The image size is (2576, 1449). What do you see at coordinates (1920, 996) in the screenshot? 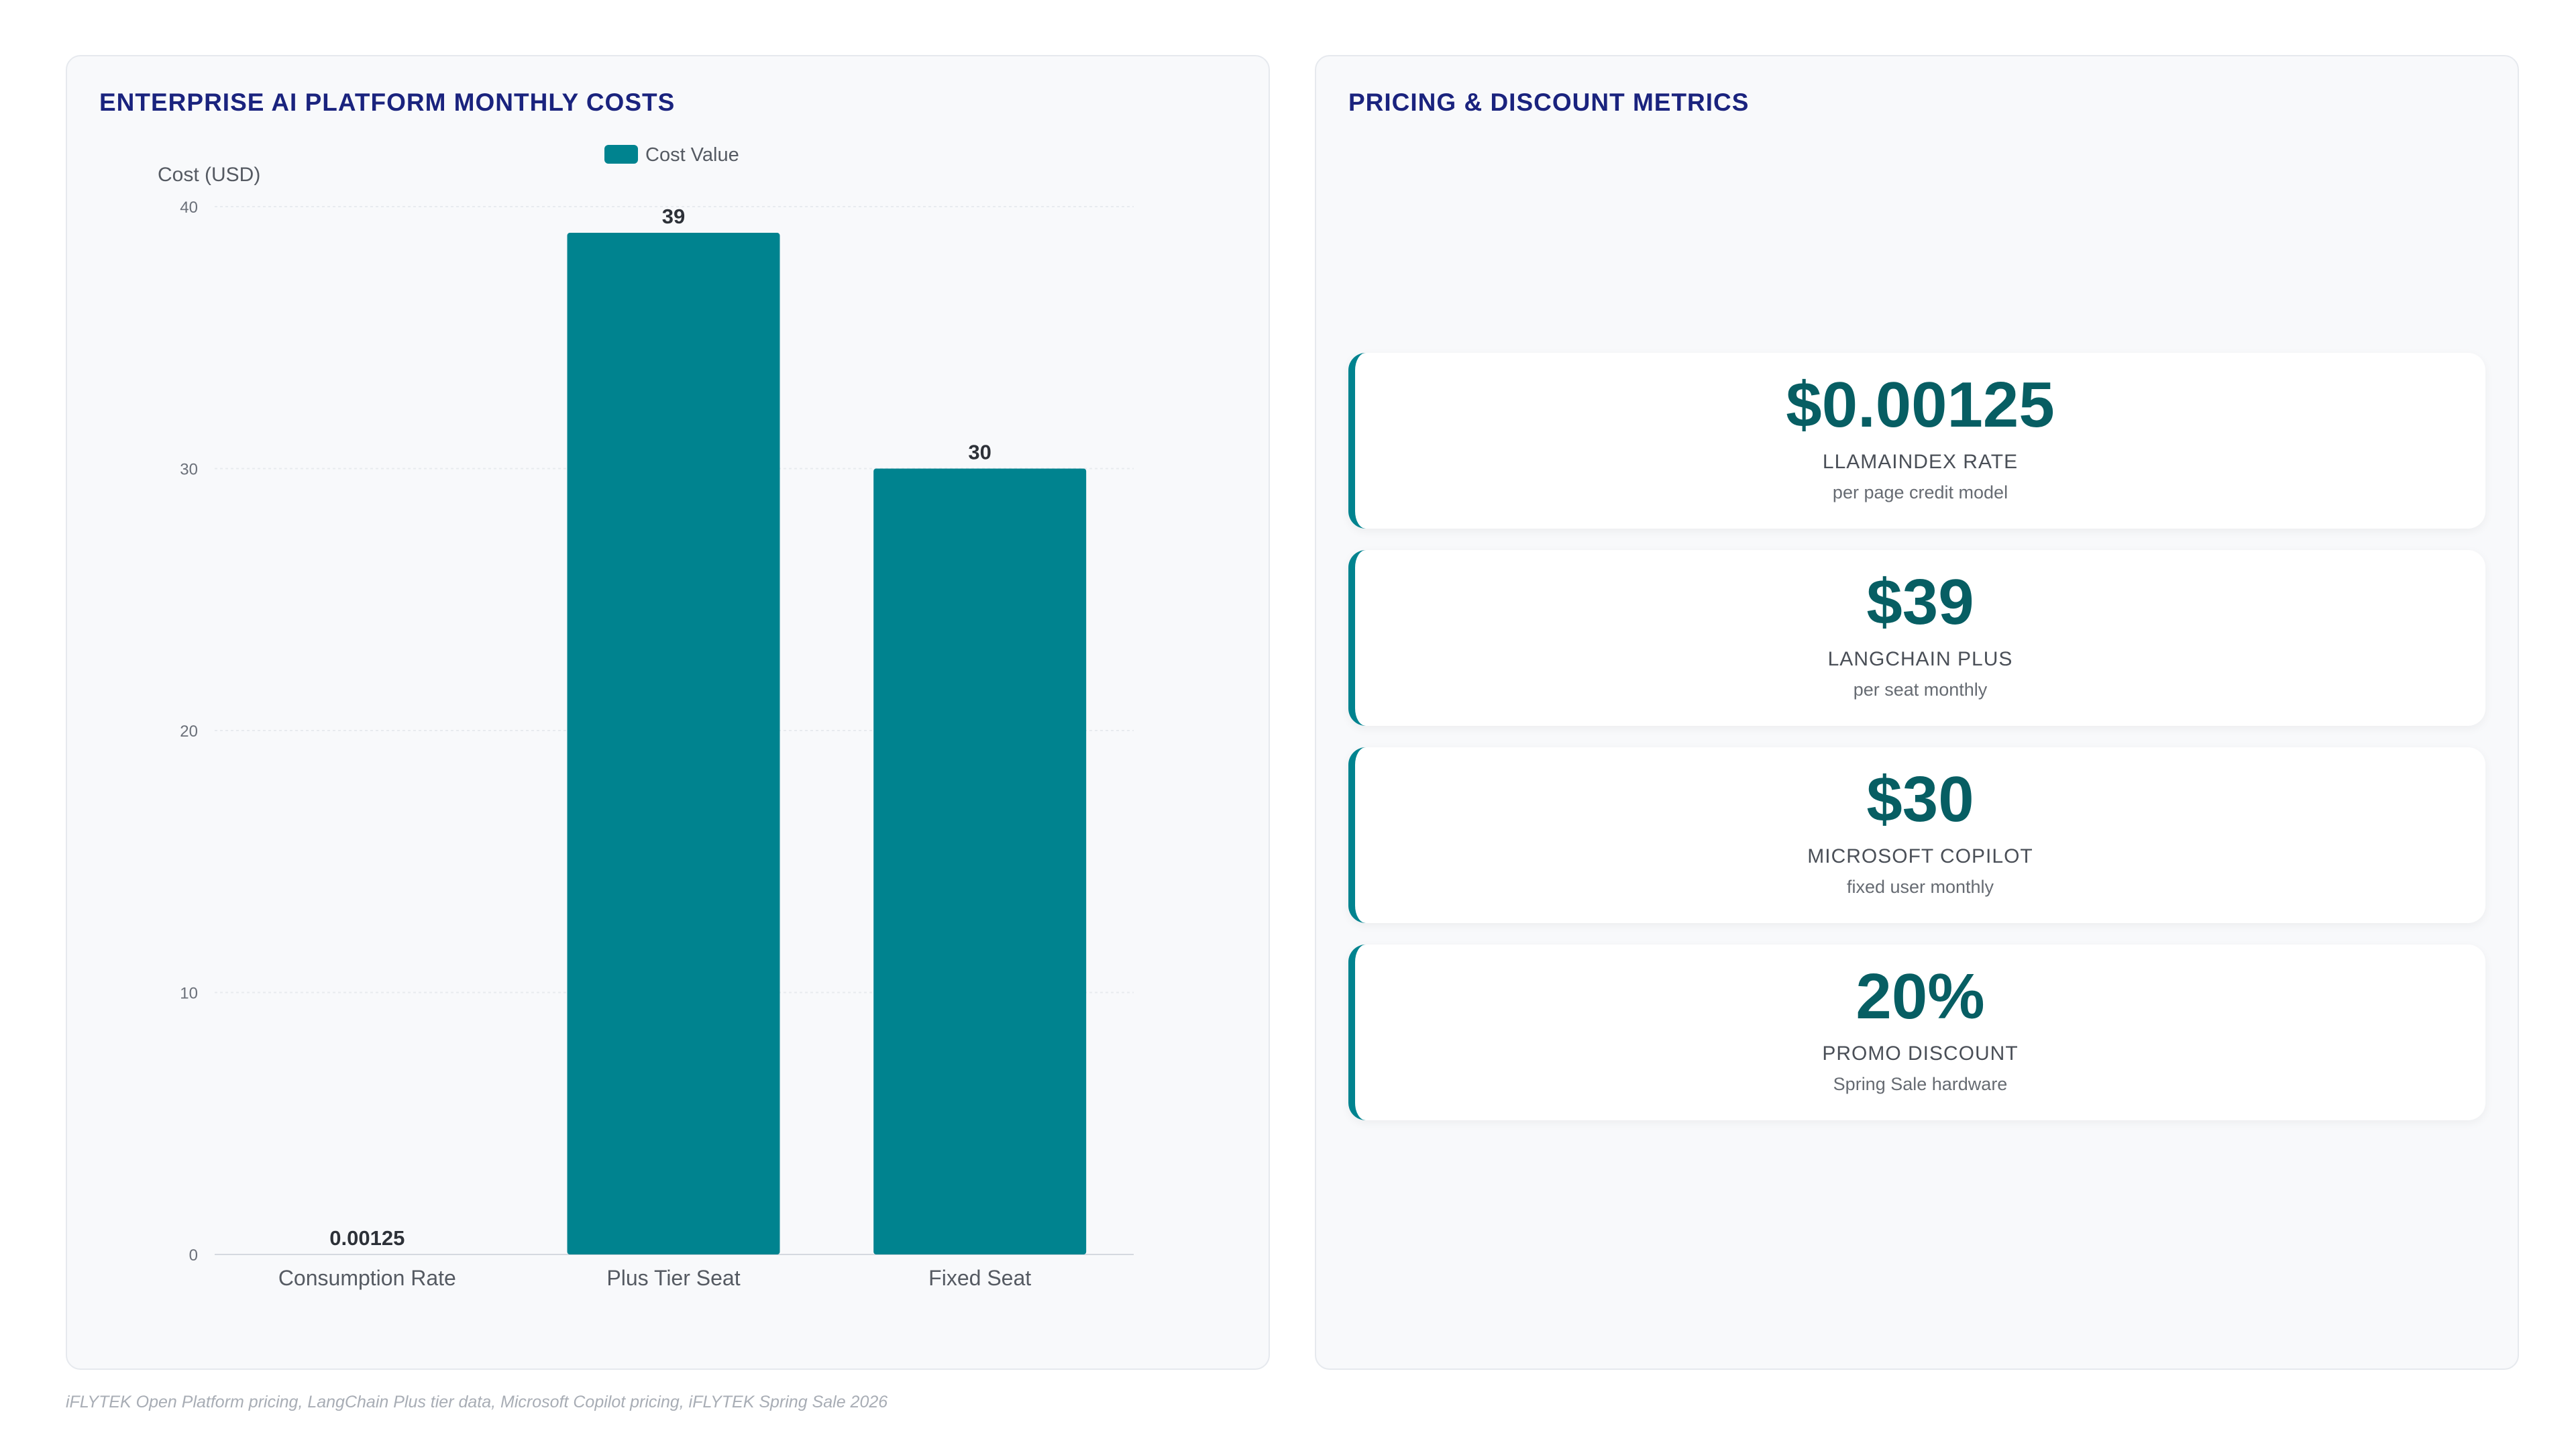
I see `metric-value: 20%` at bounding box center [1920, 996].